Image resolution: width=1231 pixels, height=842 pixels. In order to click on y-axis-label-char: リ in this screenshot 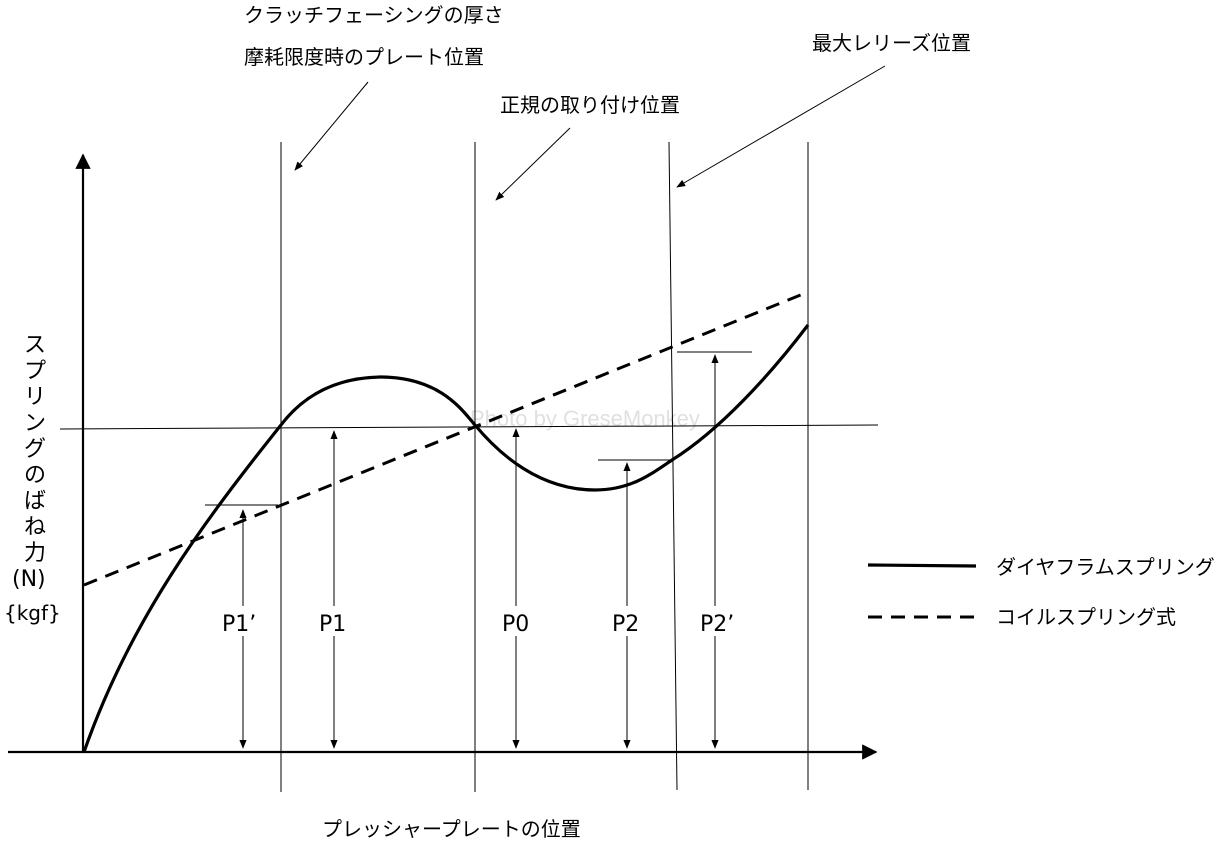, I will do `click(35, 397)`.